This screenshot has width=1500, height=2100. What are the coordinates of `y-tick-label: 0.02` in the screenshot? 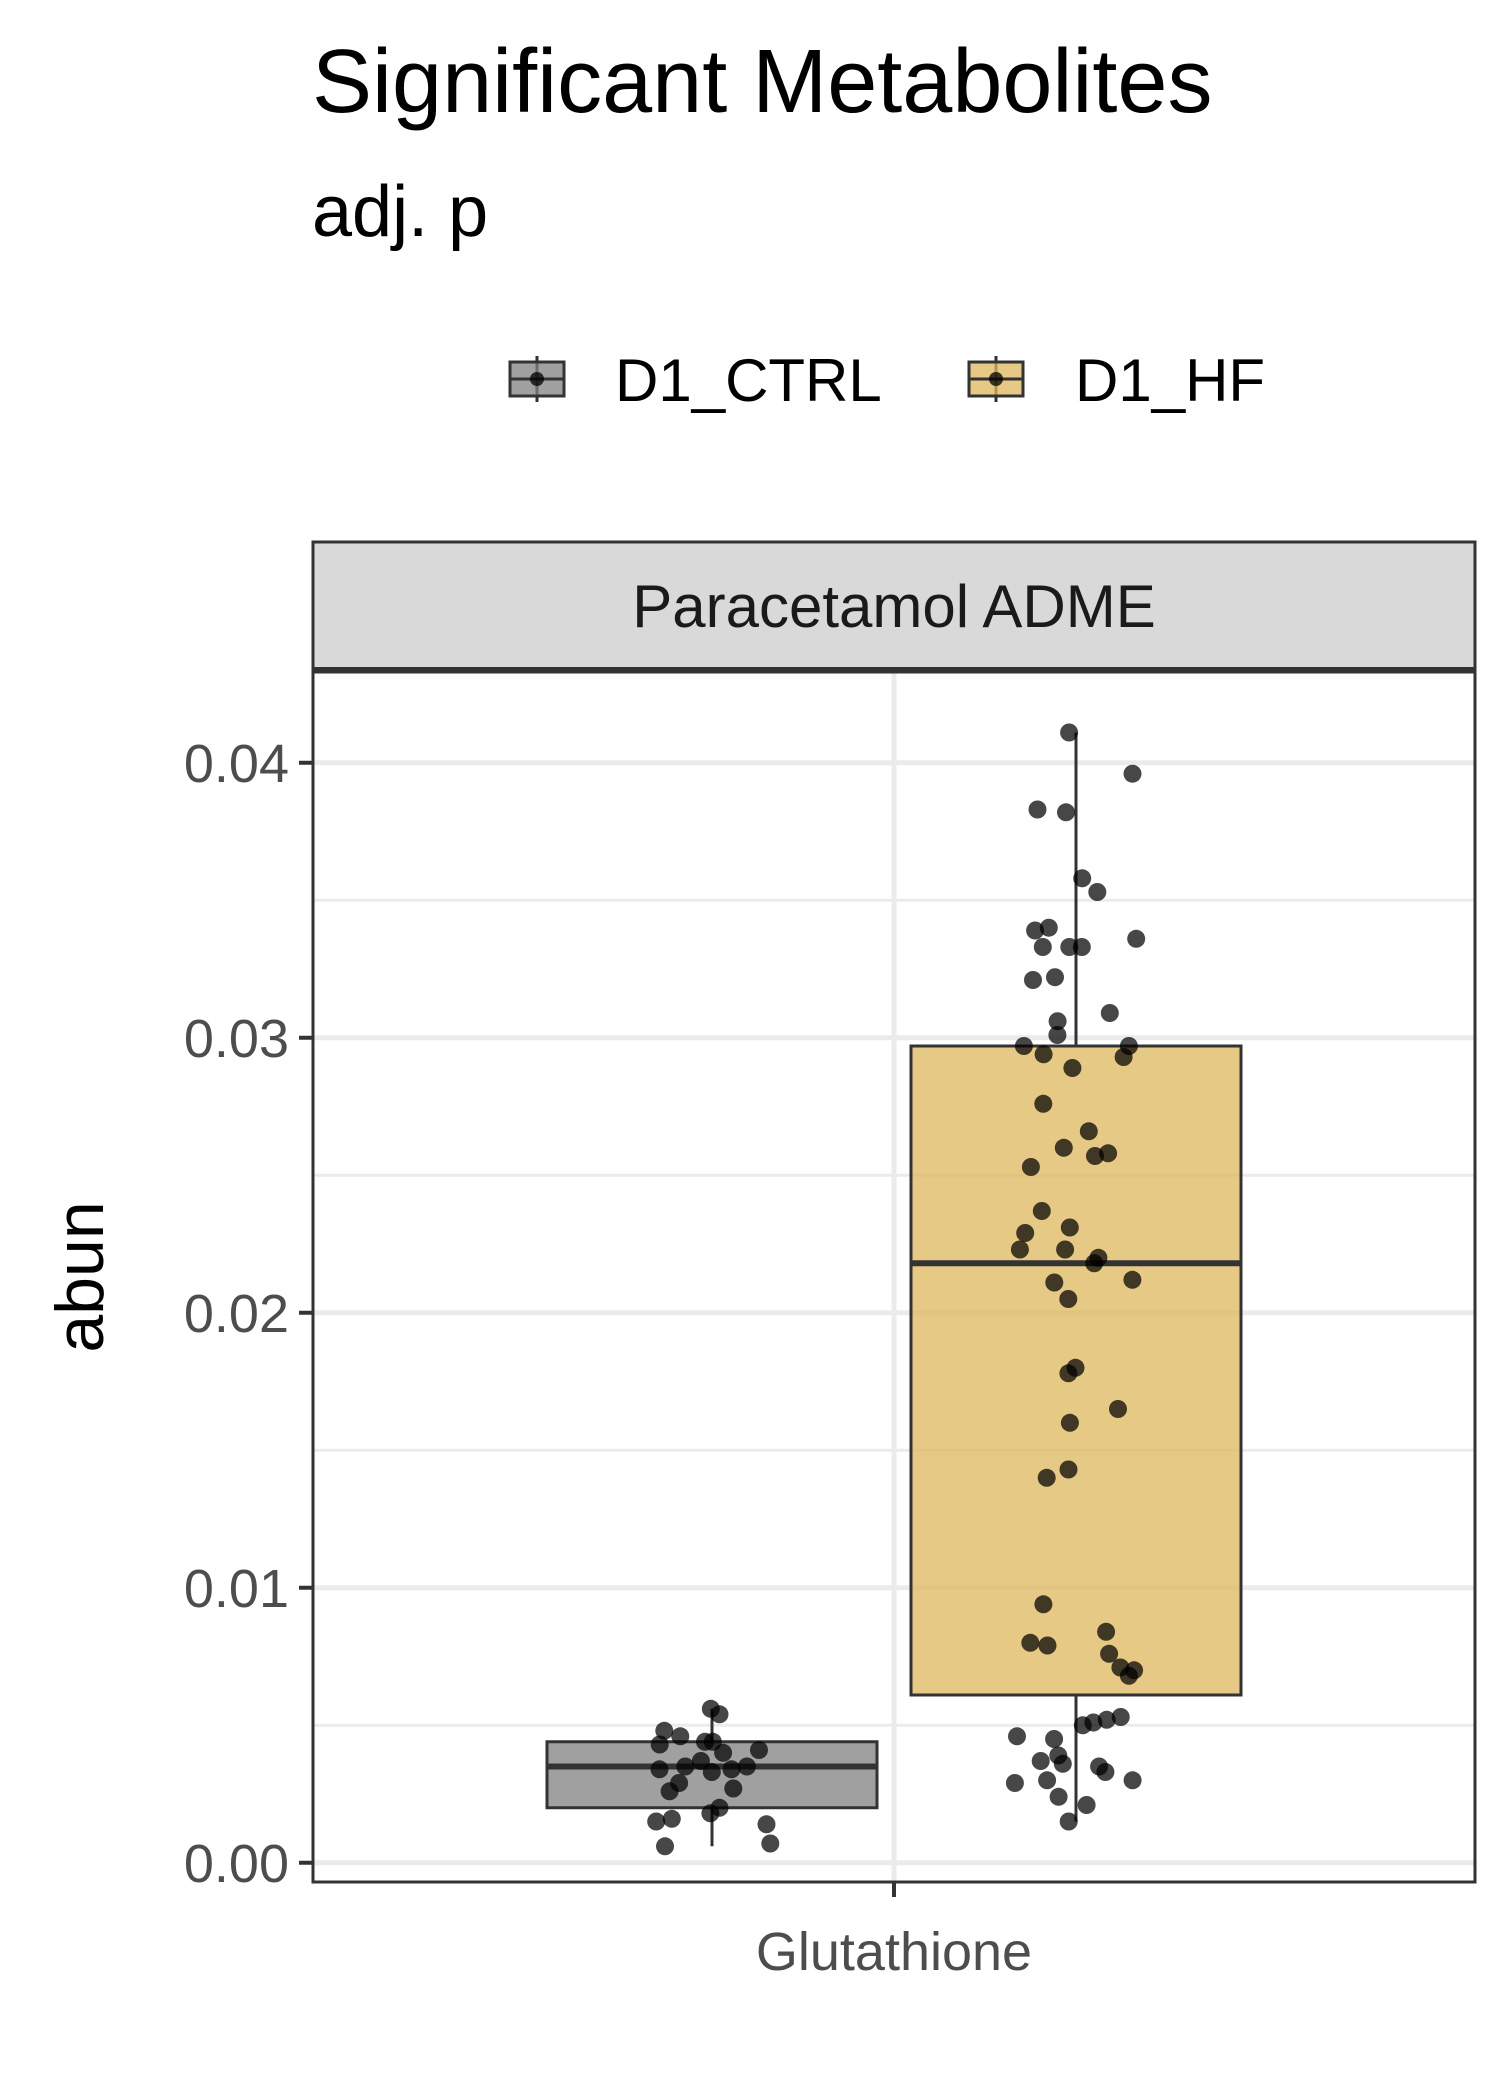 It's located at (236, 1314).